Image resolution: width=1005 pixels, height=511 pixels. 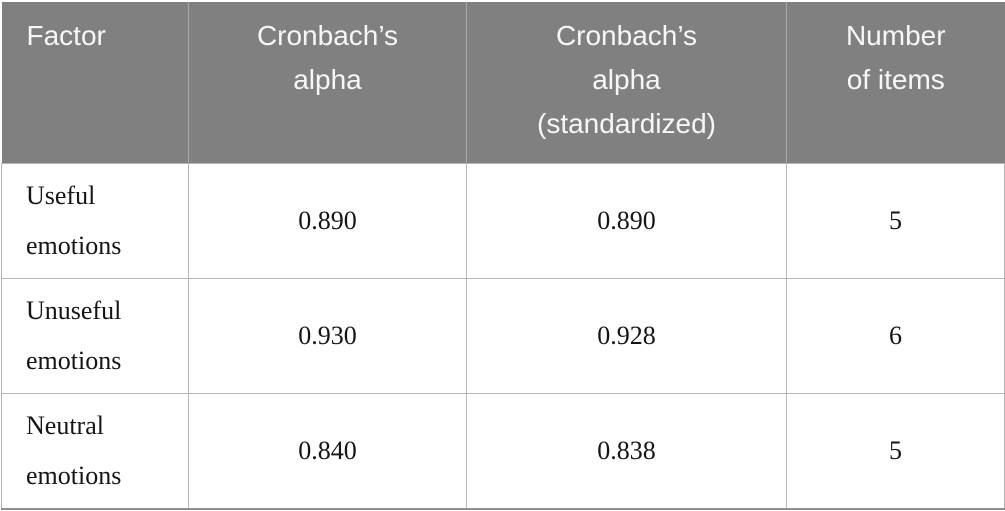 I want to click on header-factor: Factor, so click(x=95, y=83).